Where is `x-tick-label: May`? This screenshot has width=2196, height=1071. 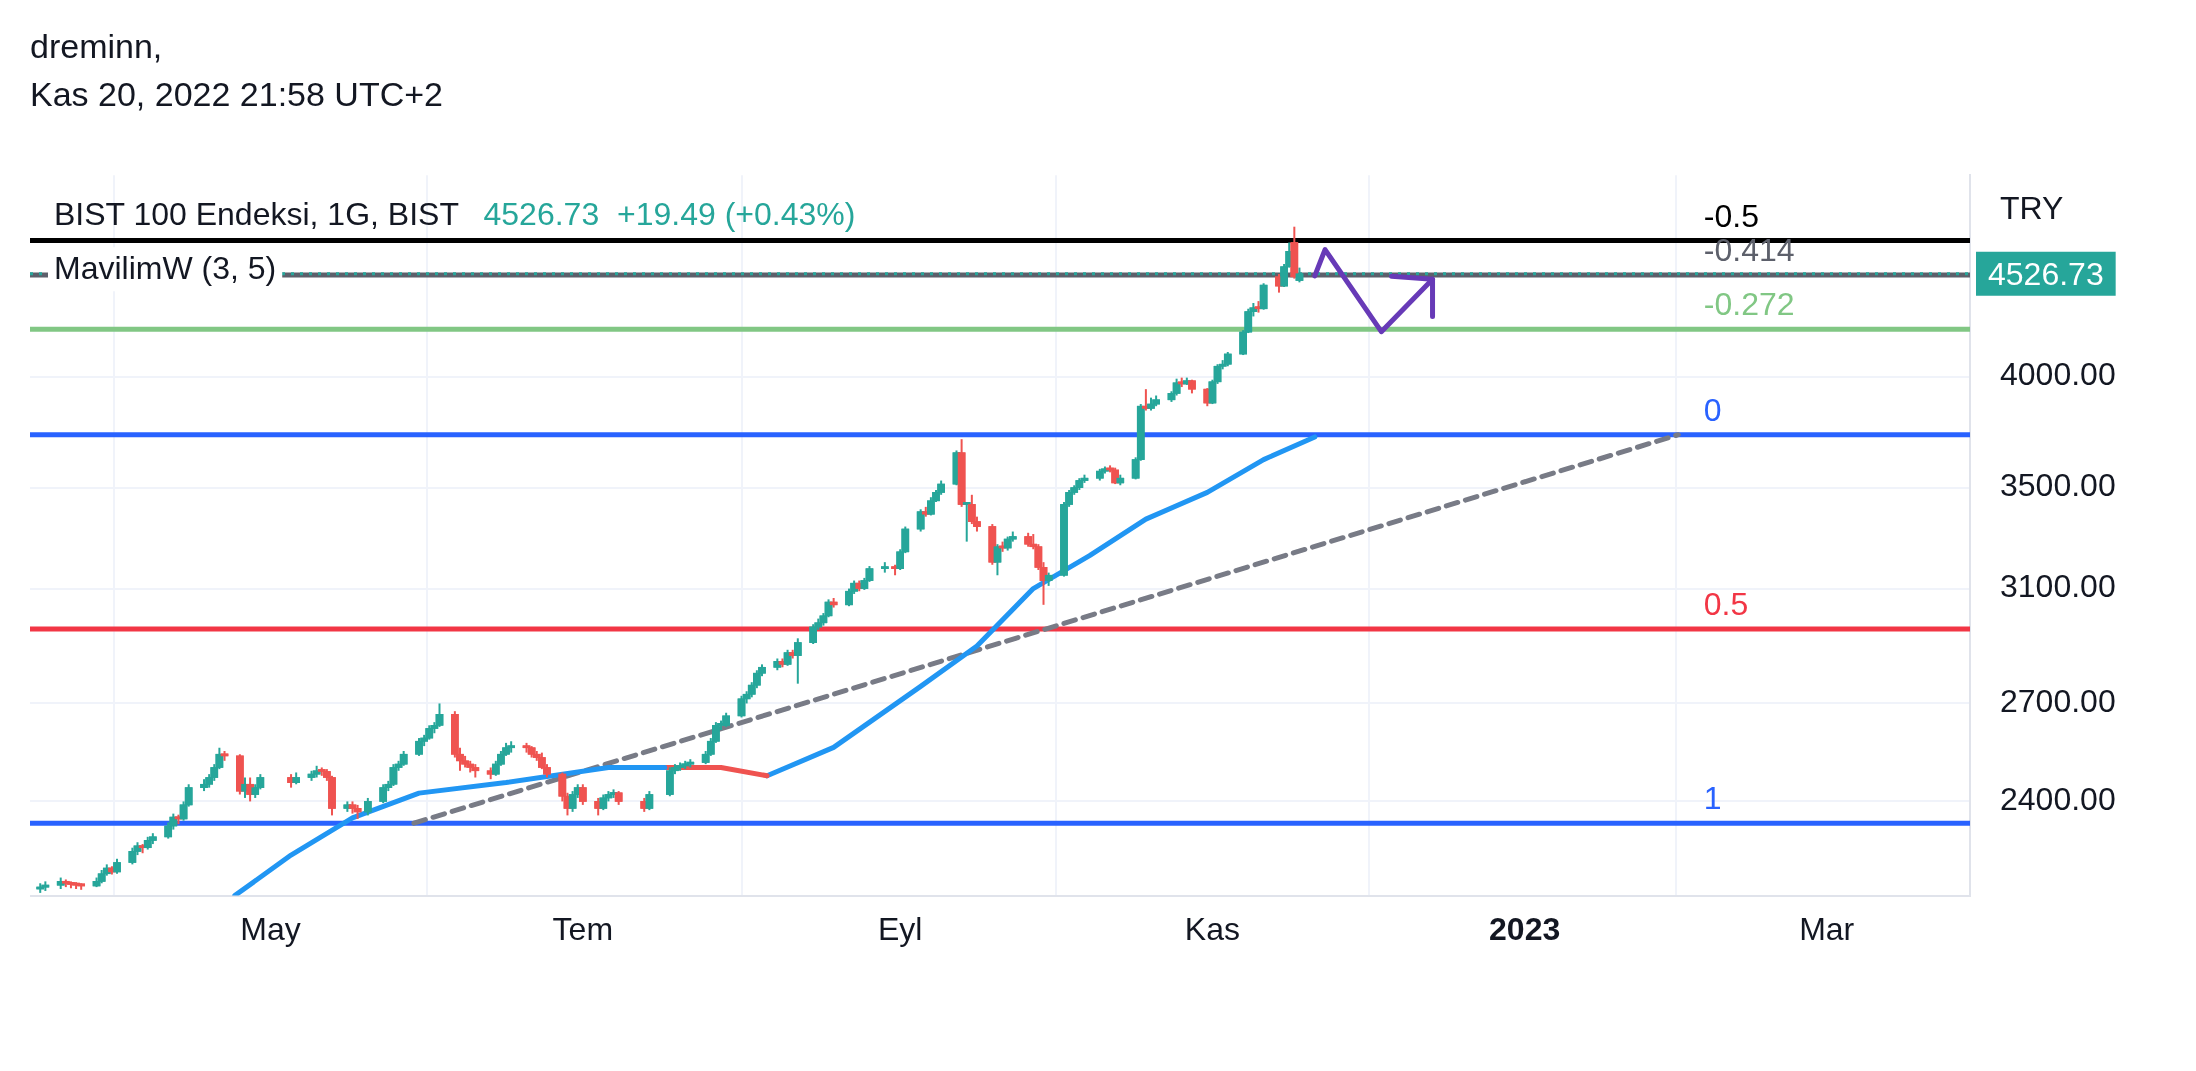 x-tick-label: May is located at coordinates (270, 928).